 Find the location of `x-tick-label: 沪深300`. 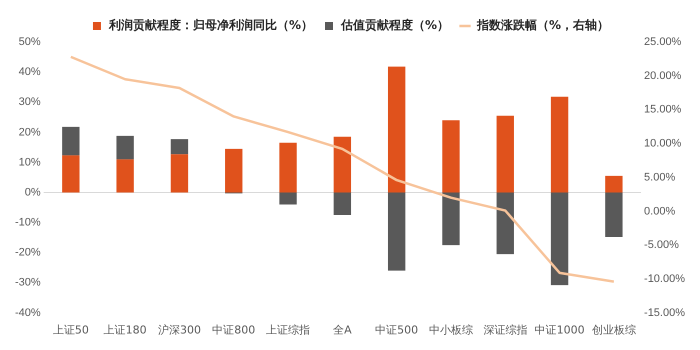

x-tick-label: 沪深300 is located at coordinates (179, 329).